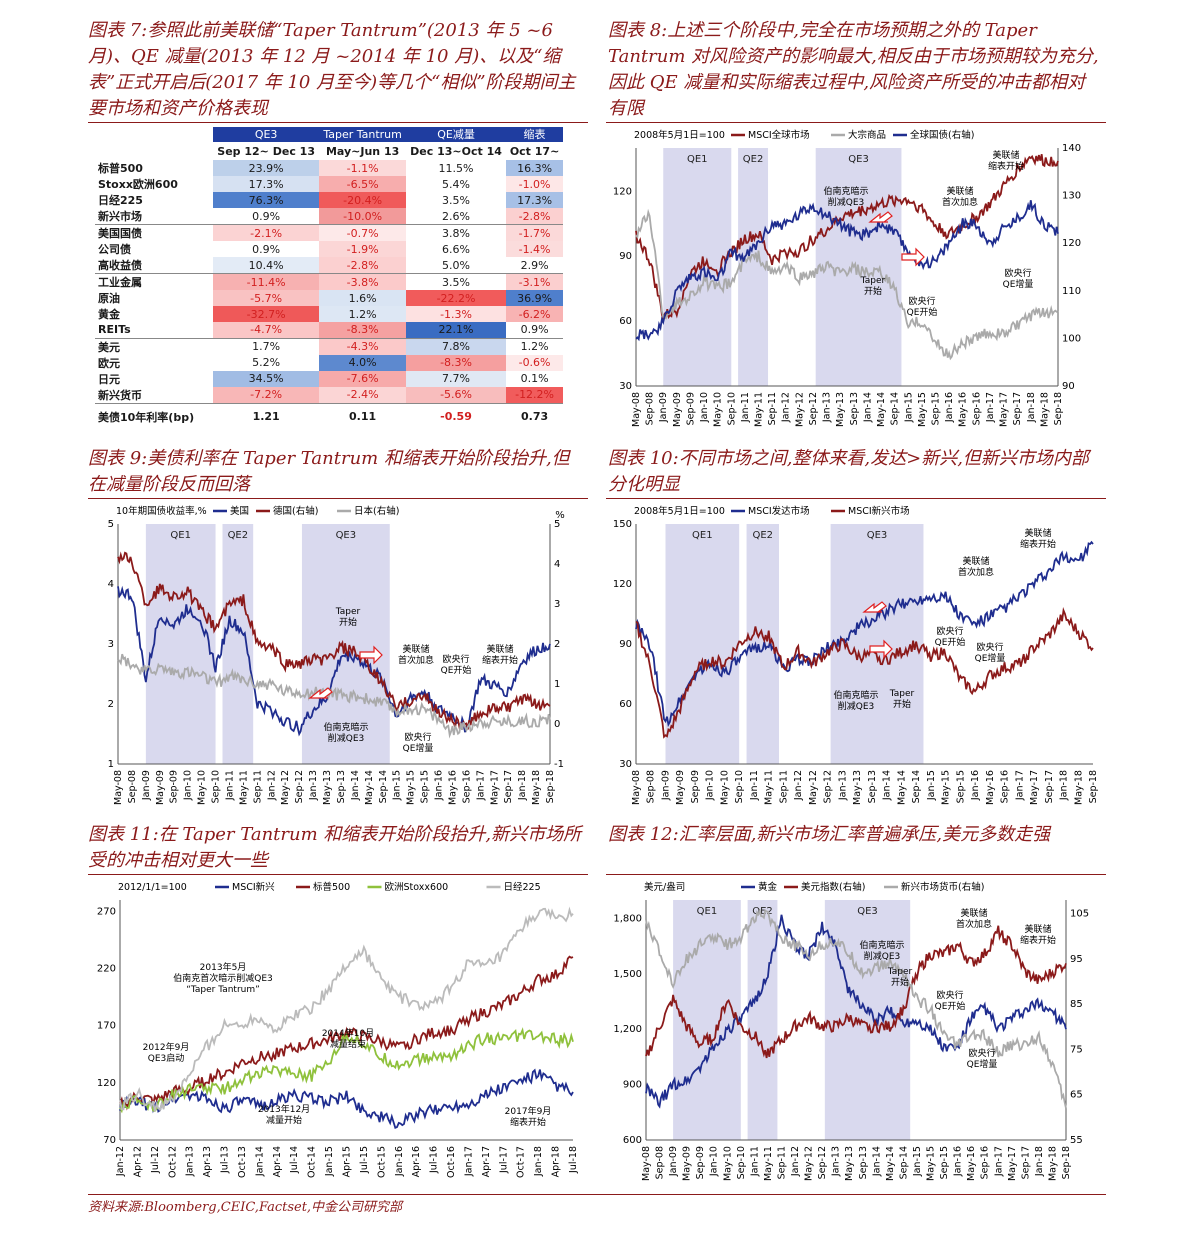  What do you see at coordinates (106, 911) in the screenshot?
I see `y-tick-label: 270` at bounding box center [106, 911].